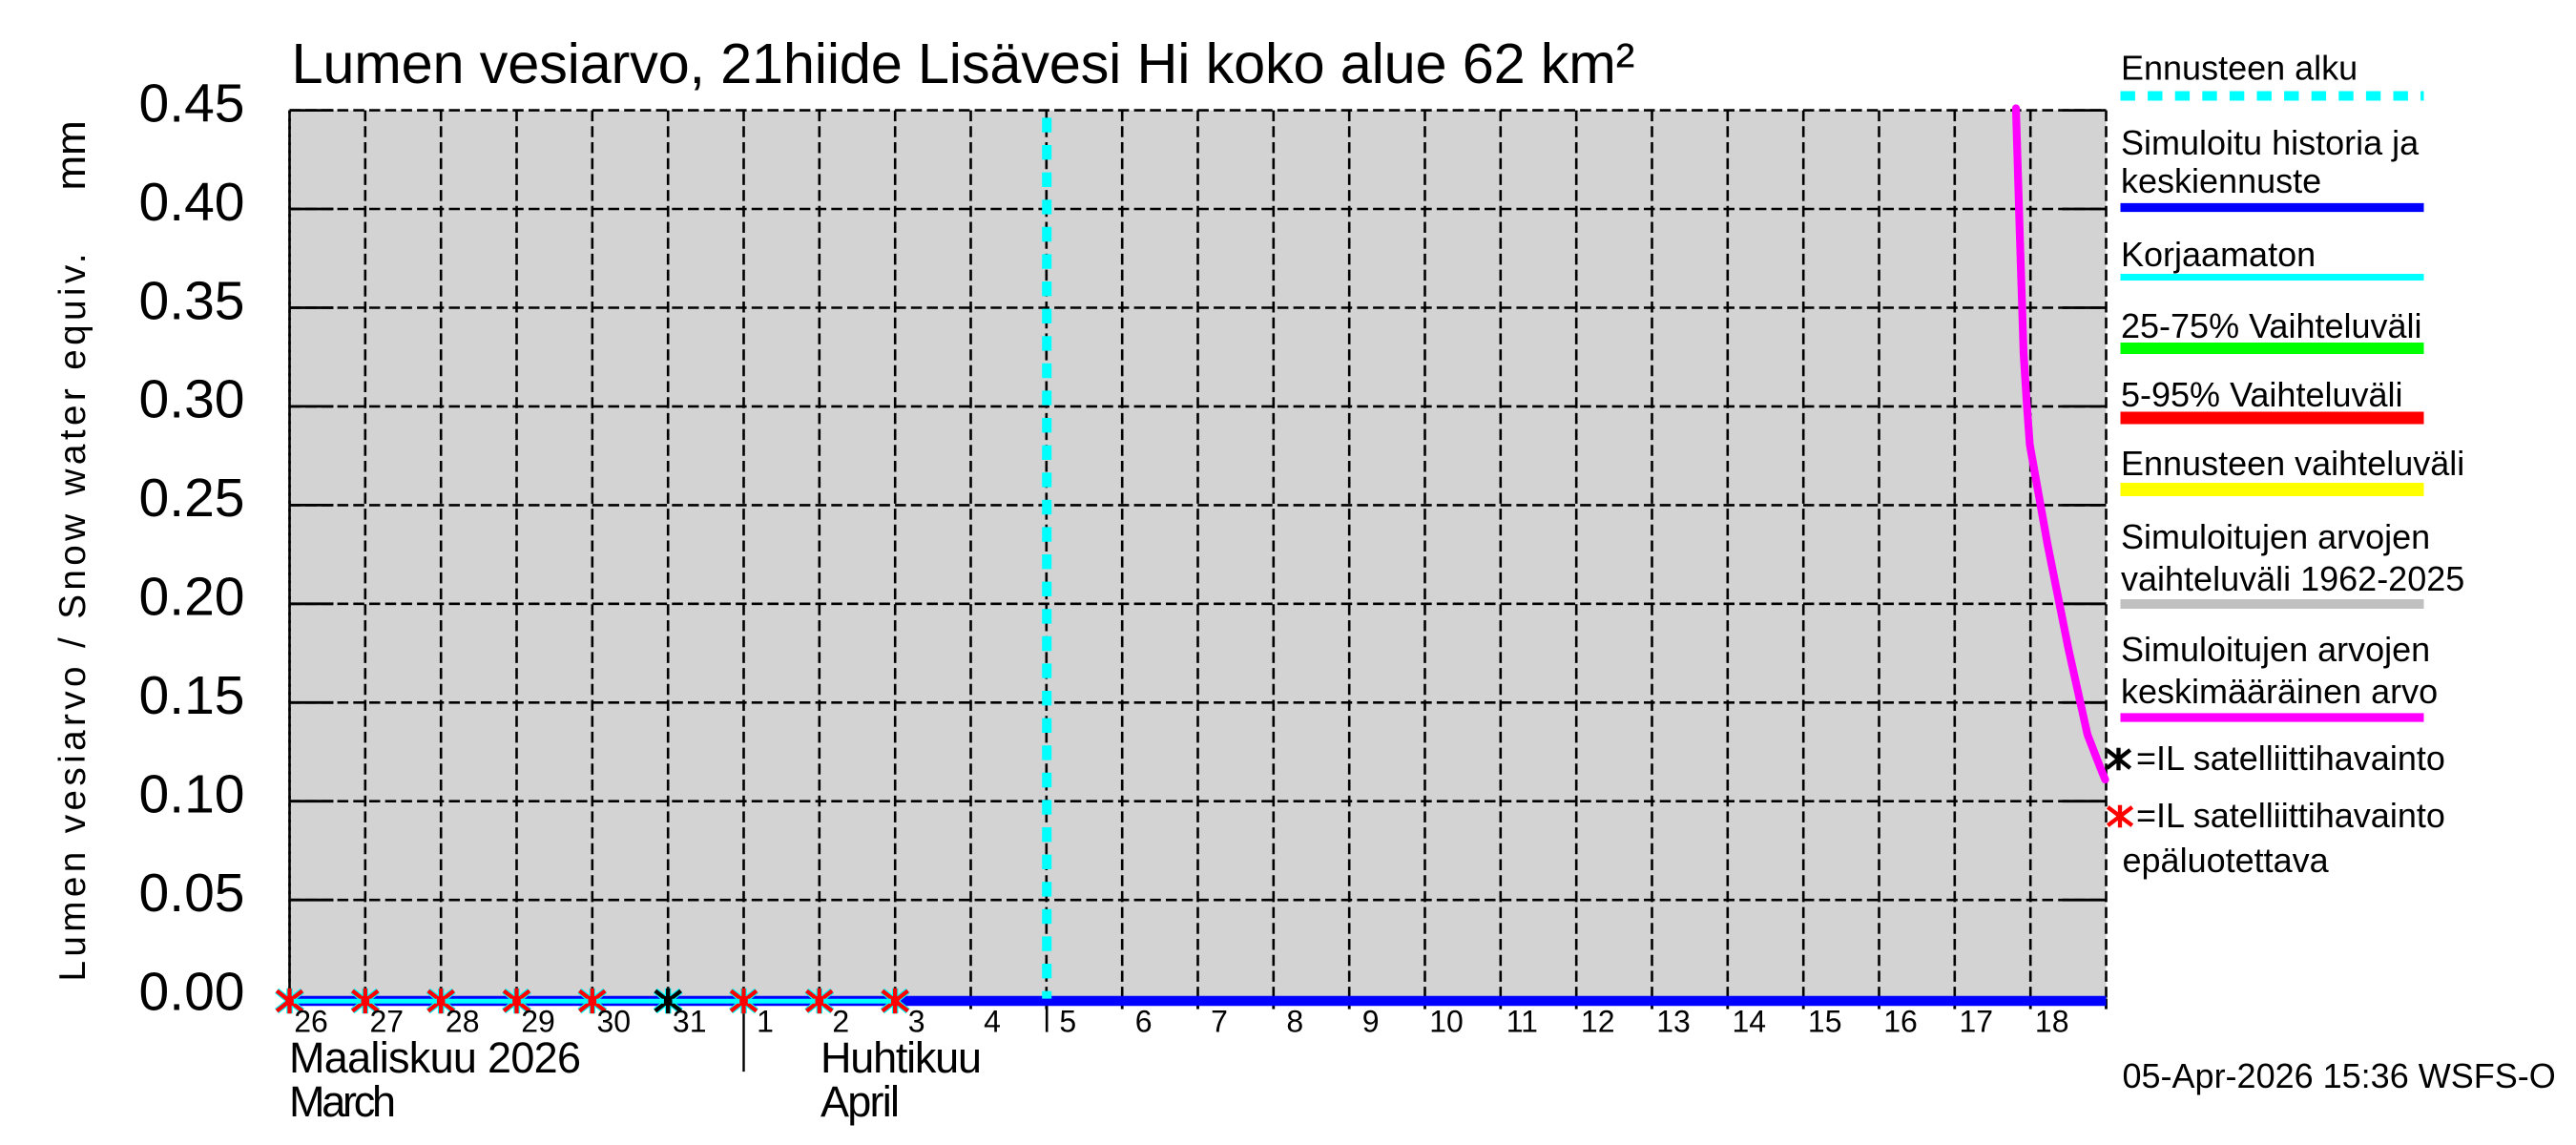 Image resolution: width=2576 pixels, height=1145 pixels. Describe the element at coordinates (192, 499) in the screenshot. I see `svg-text: 0.25` at that location.